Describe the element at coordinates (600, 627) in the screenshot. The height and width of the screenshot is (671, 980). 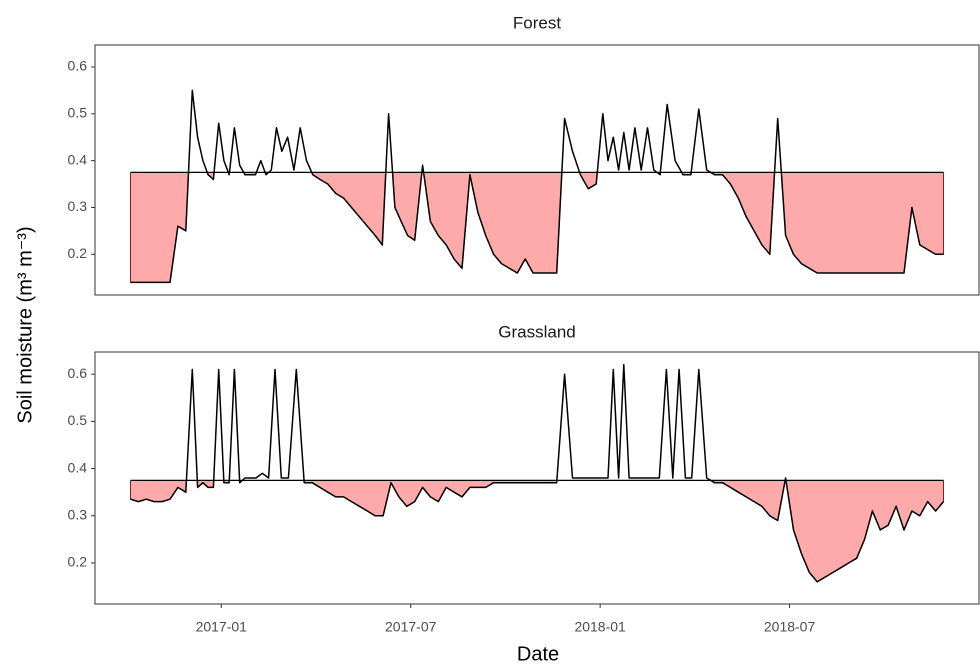
I see `x-tick-label: 2018-01` at that location.